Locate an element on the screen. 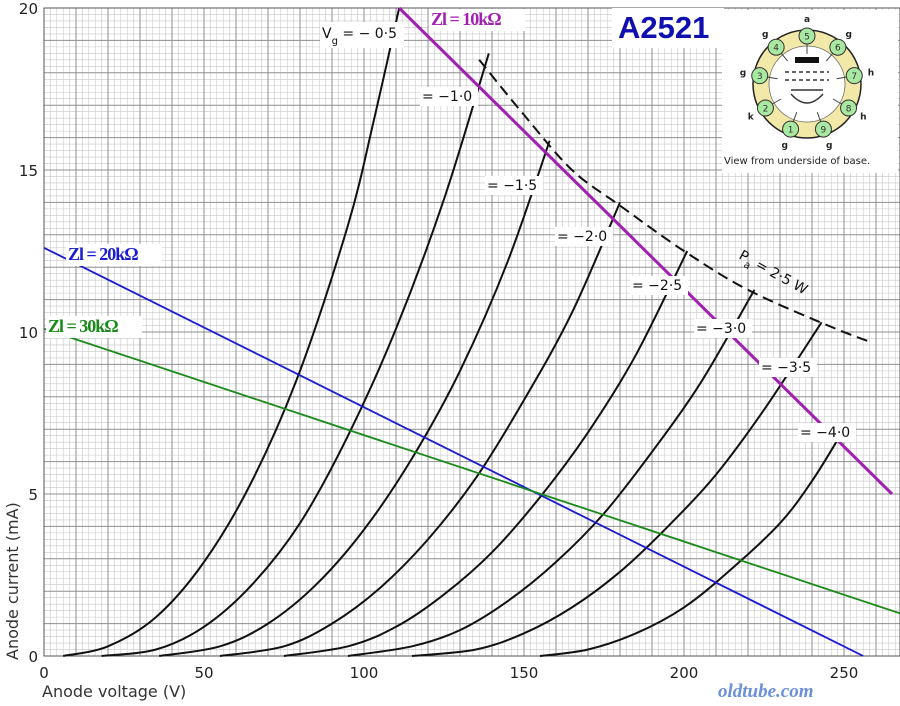 The image size is (900, 706). x-tick-label: 150 is located at coordinates (524, 673).